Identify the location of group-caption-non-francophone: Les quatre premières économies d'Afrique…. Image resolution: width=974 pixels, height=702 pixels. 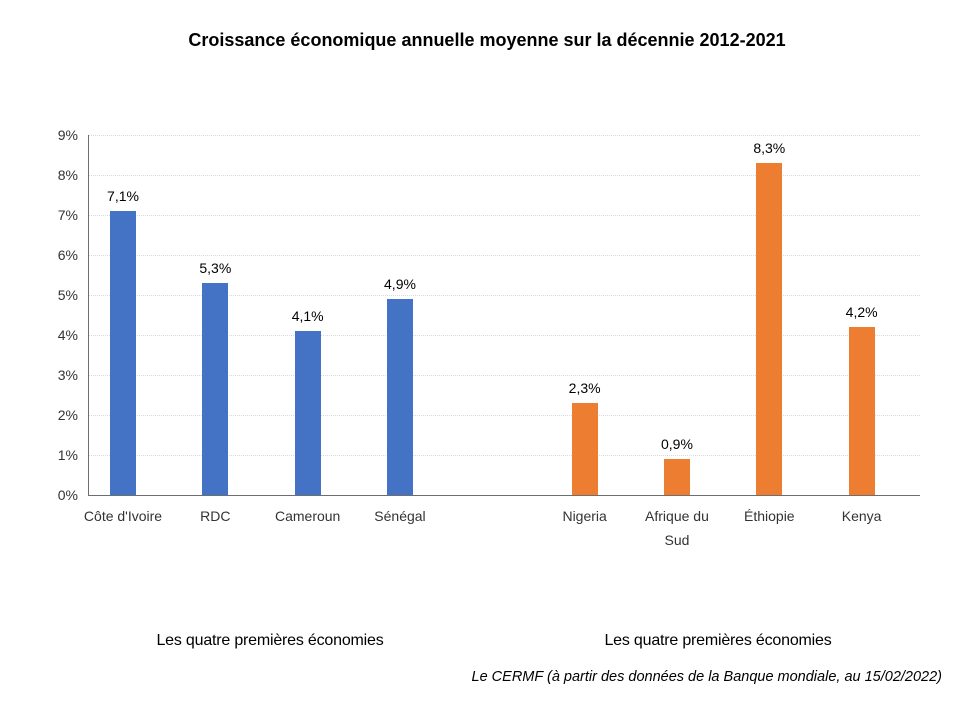
(718, 639).